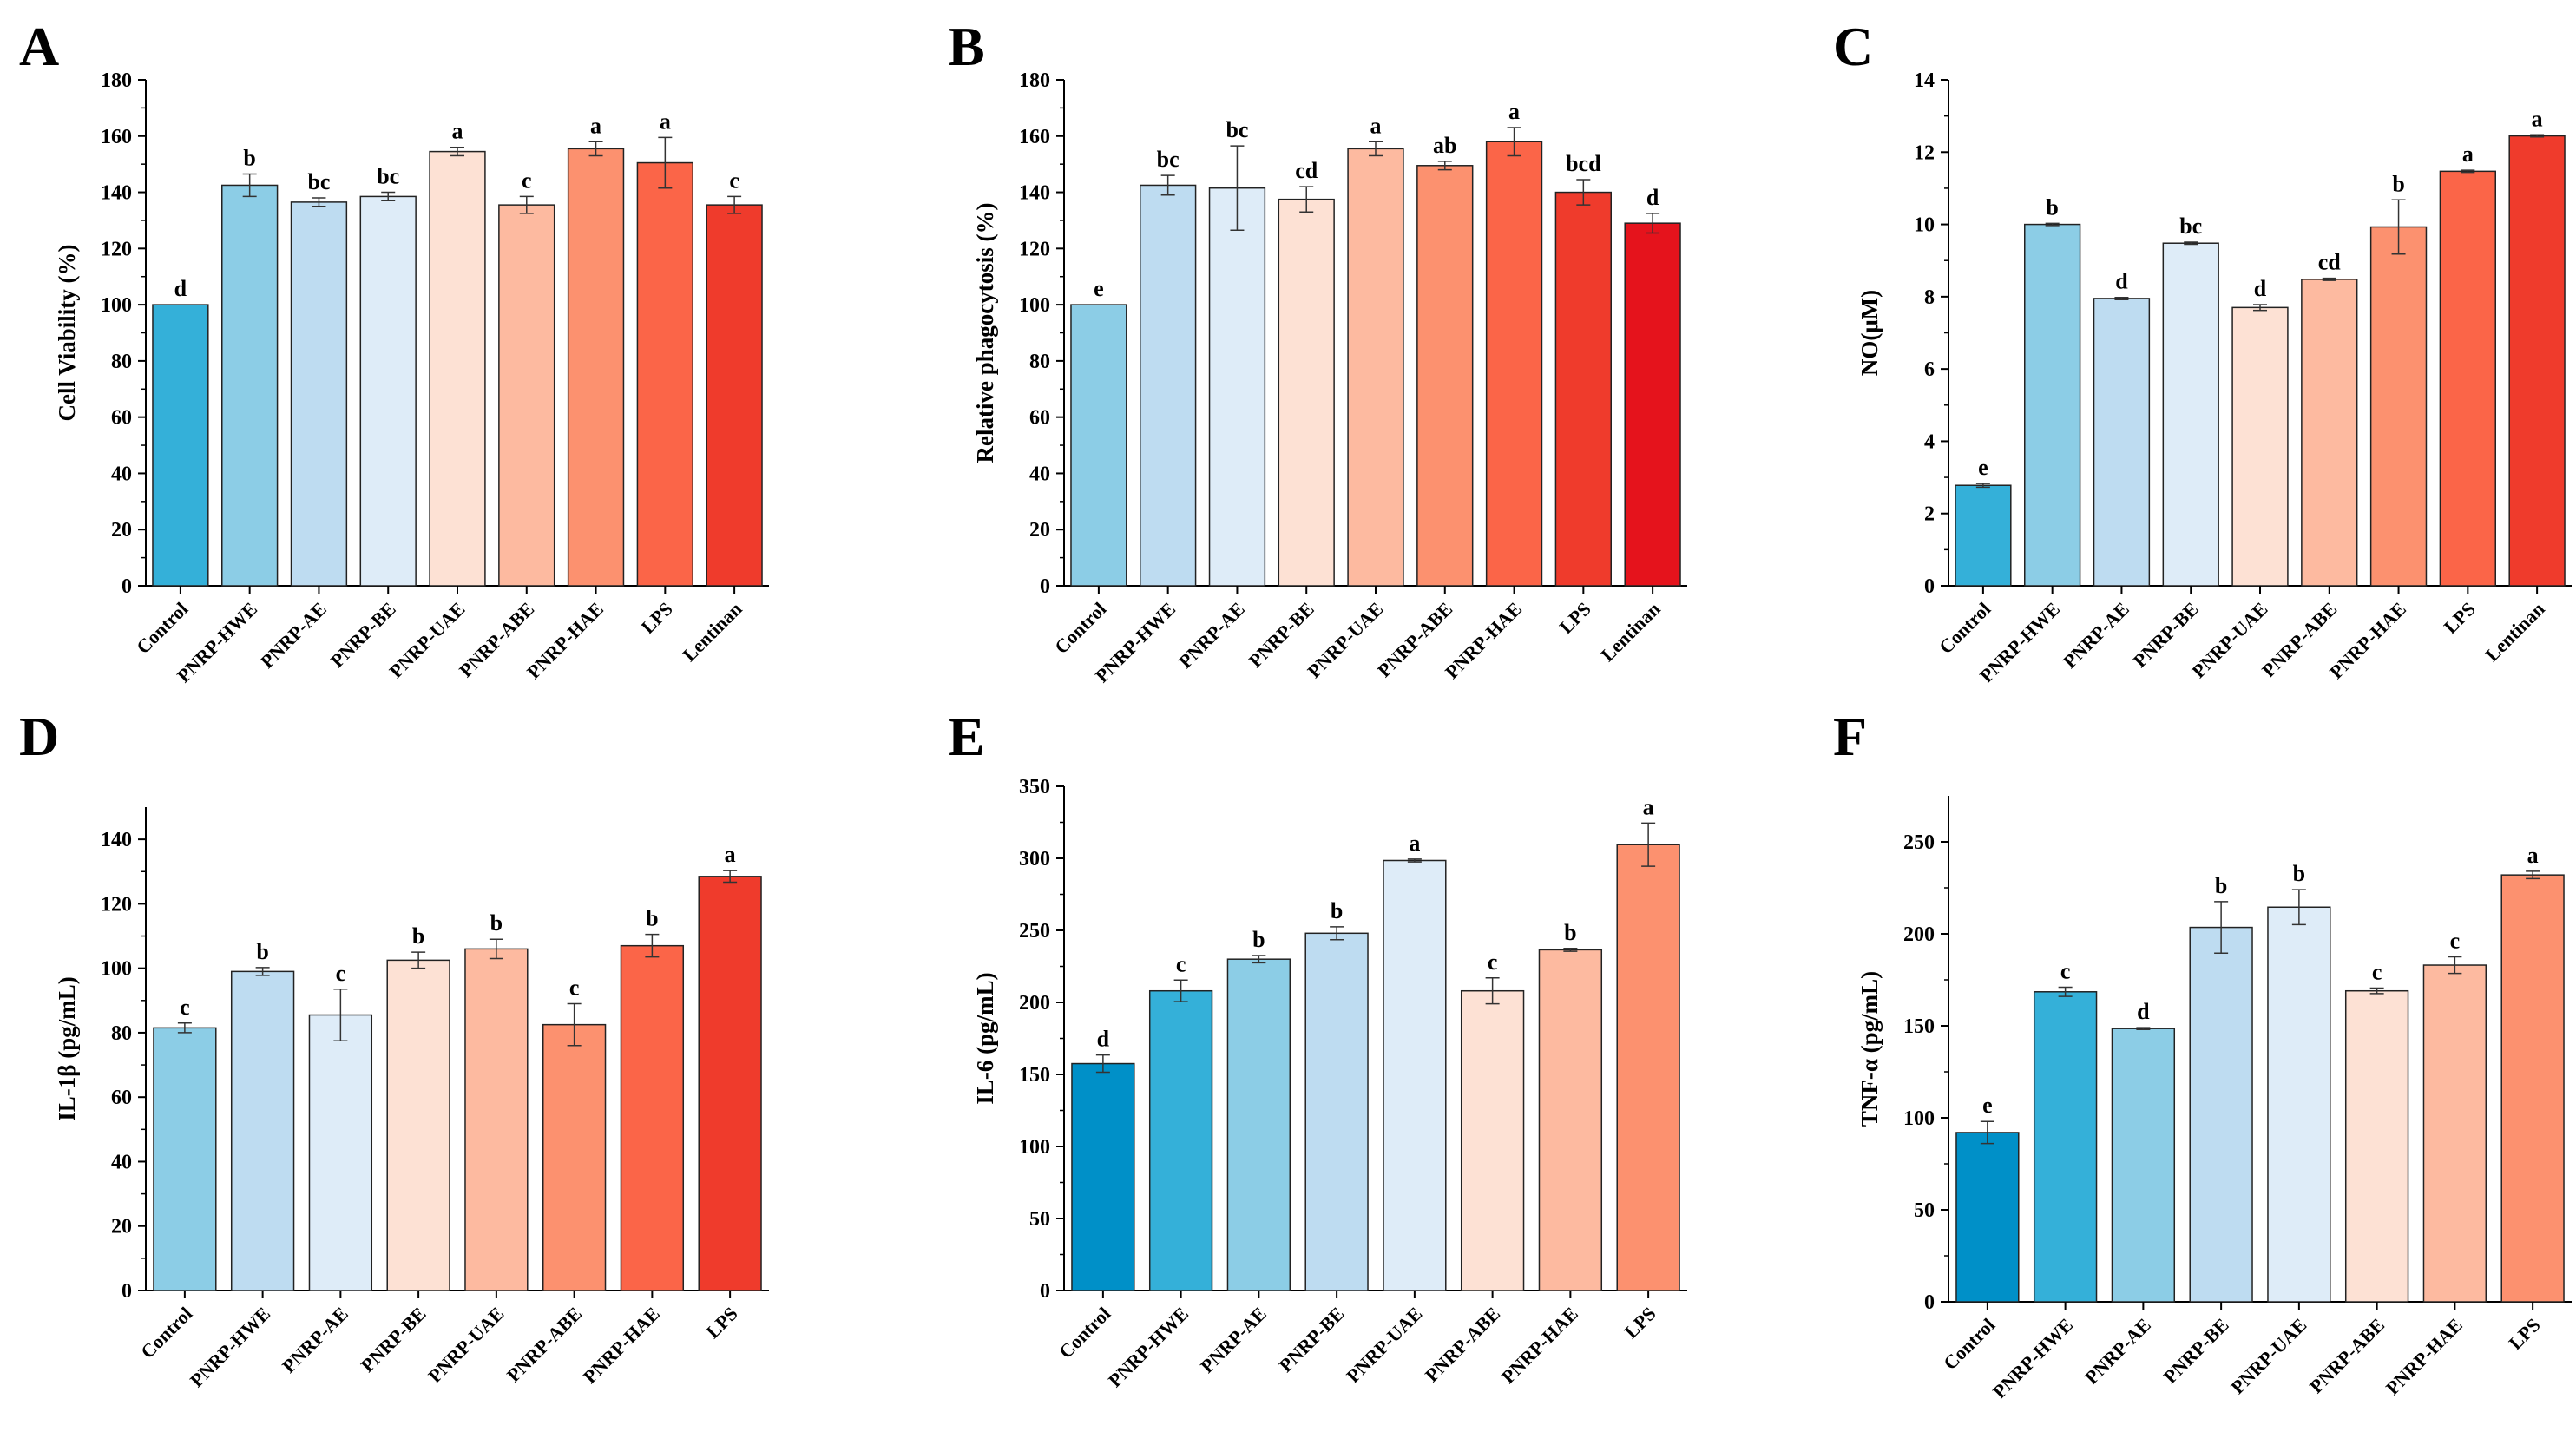  Describe the element at coordinates (1925, 153) in the screenshot. I see `y-tick-label: 12` at that location.